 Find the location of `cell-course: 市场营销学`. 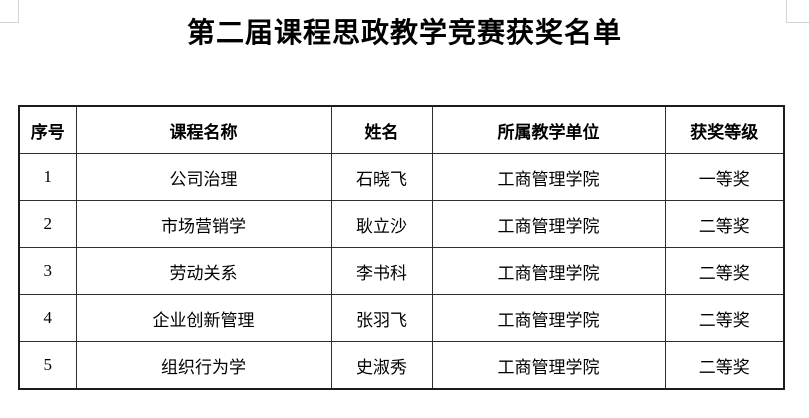

cell-course: 市场营销学 is located at coordinates (203, 224).